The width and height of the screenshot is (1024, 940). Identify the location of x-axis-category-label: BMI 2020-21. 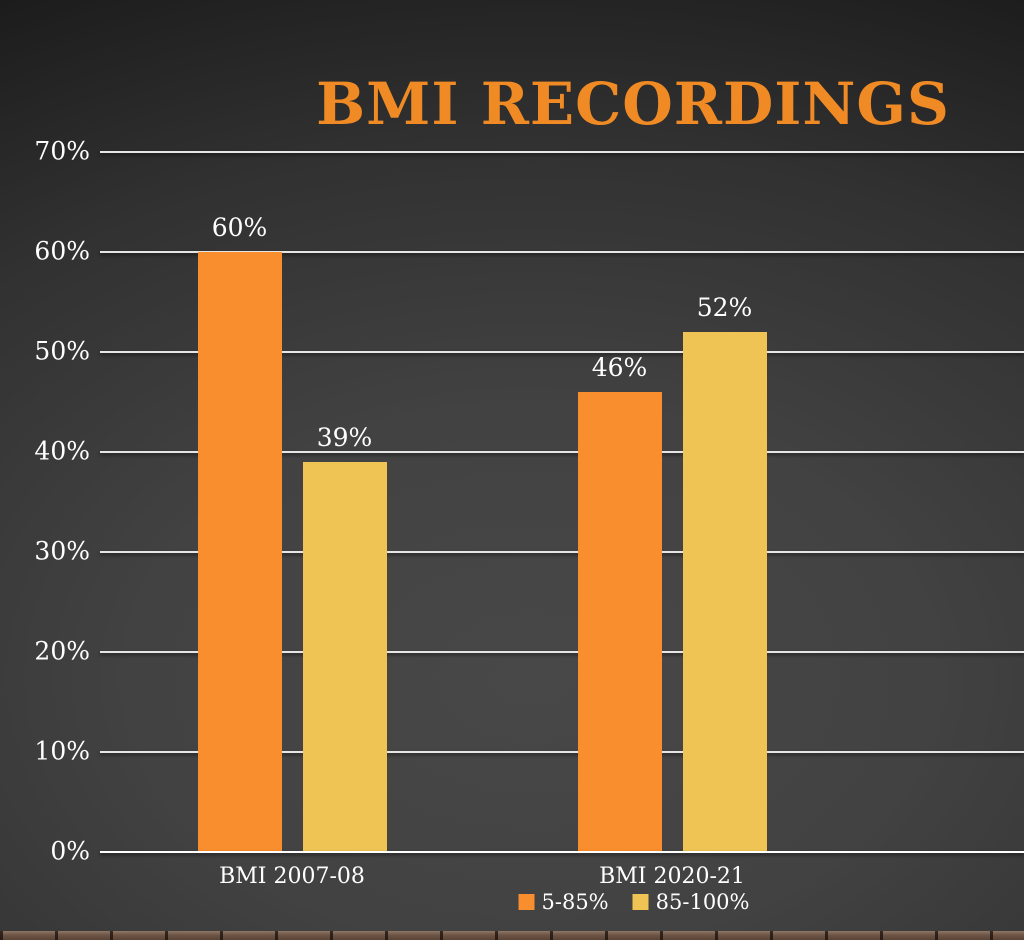
(672, 876).